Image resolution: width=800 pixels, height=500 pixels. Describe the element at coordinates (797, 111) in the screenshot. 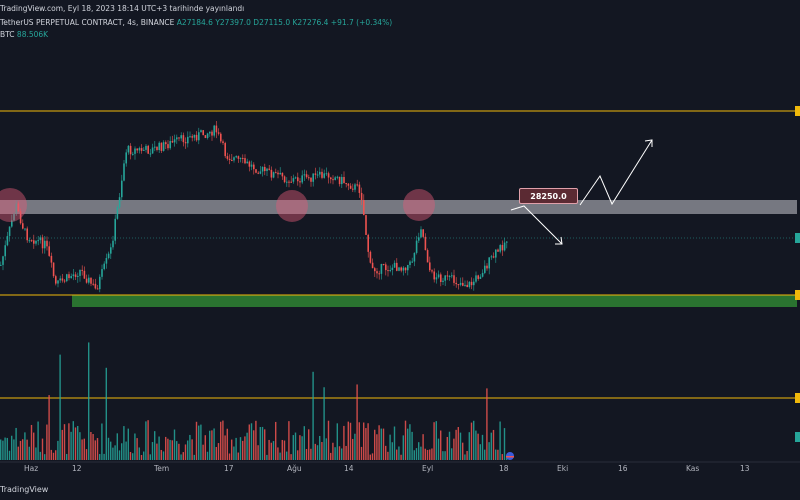

I see `price-tick-top` at that location.